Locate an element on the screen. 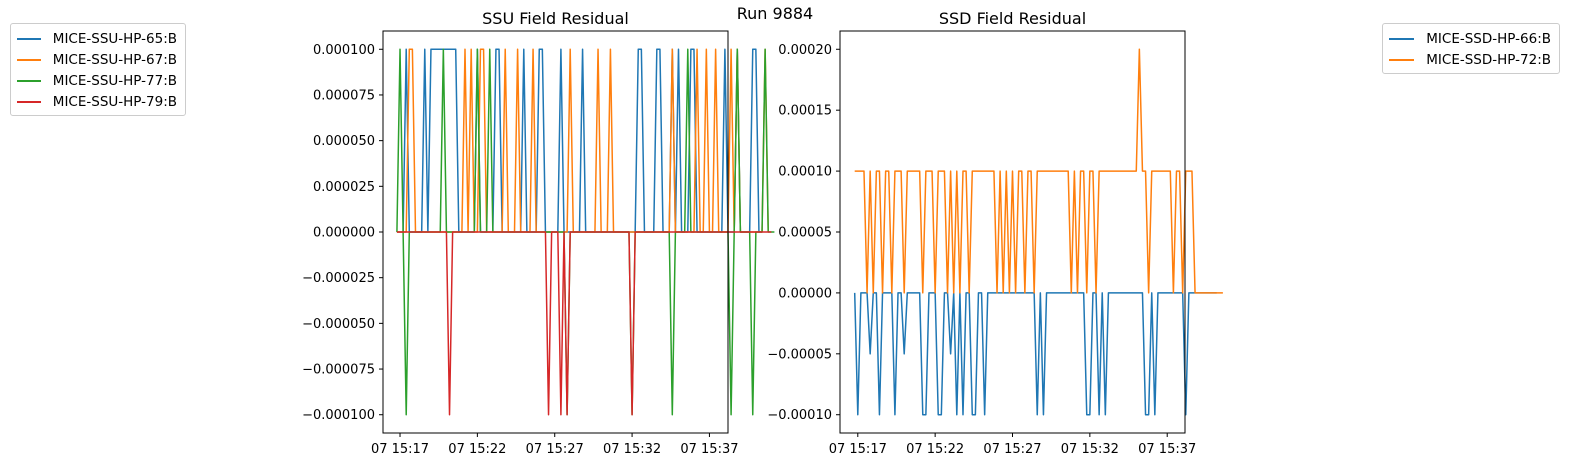  legend-entry: MICE-SSU-HP-67:B is located at coordinates (97, 59).